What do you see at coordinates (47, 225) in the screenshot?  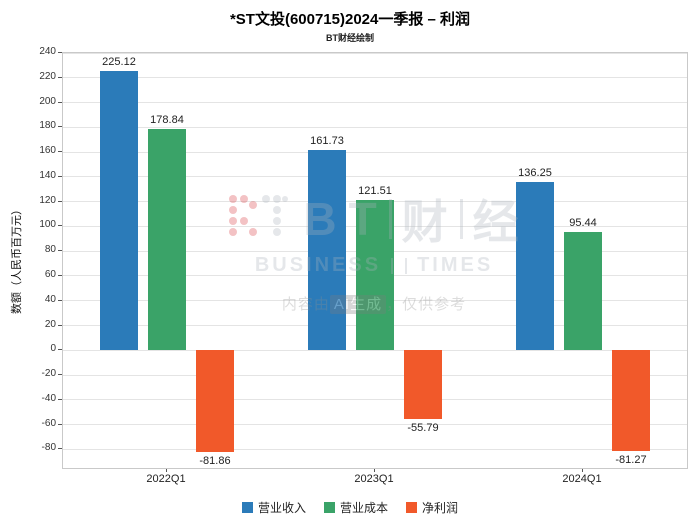 I see `y-tick-label: 100` at bounding box center [47, 225].